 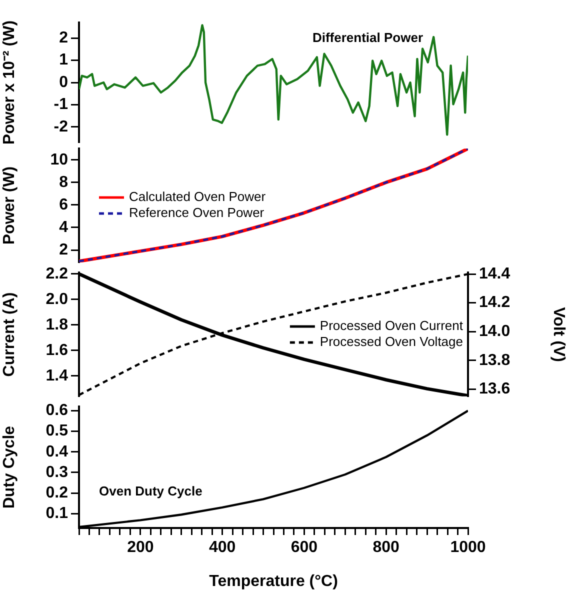 What do you see at coordinates (57, 513) in the screenshot?
I see `y-tick-label: 0.1` at bounding box center [57, 513].